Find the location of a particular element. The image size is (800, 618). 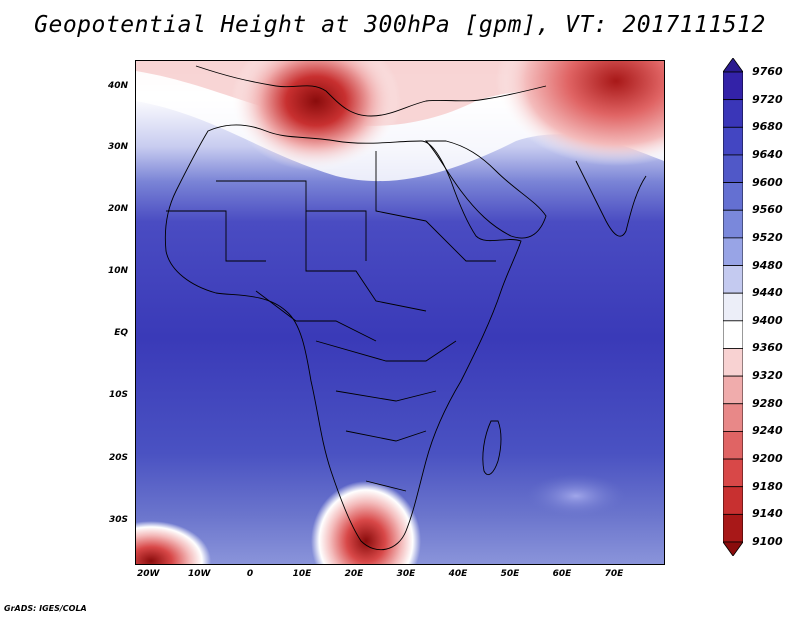

colorbar-level-label: 9360 is located at coordinates (767, 348).